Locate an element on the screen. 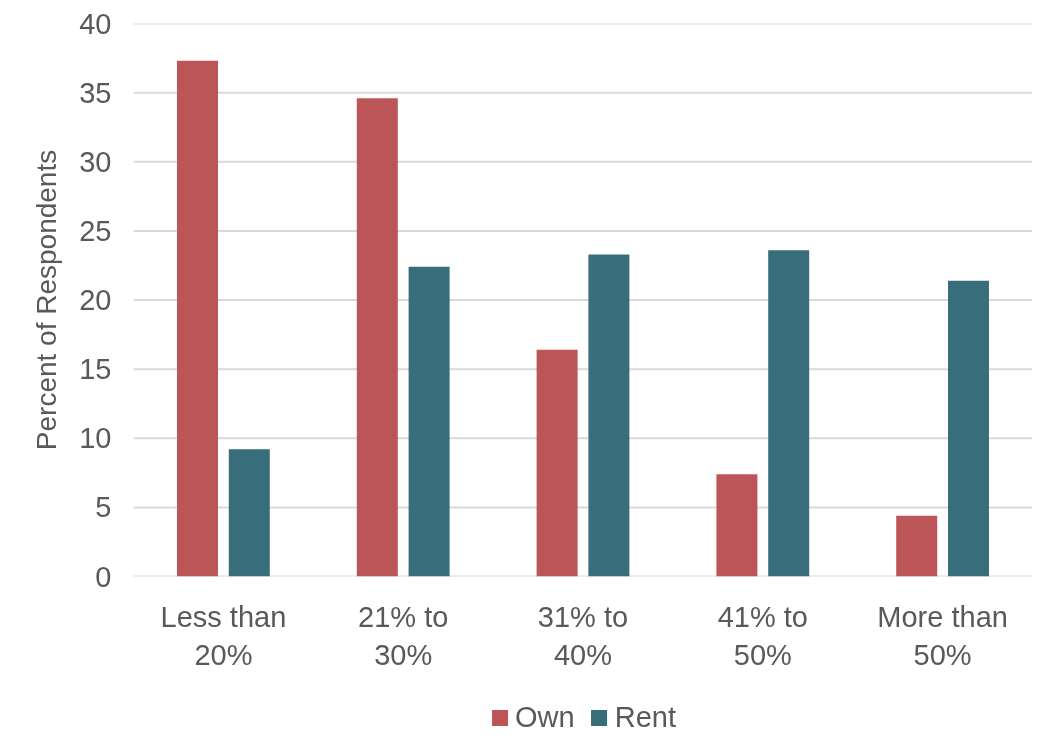  y-tick-label: 40 is located at coordinates (95, 23).